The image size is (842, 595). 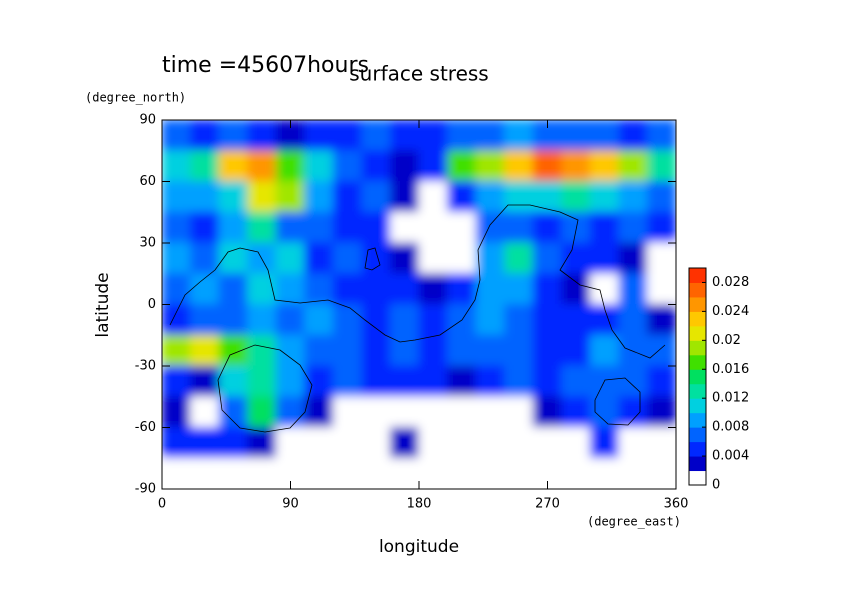 I want to click on x-tick-label: 270, so click(x=547, y=504).